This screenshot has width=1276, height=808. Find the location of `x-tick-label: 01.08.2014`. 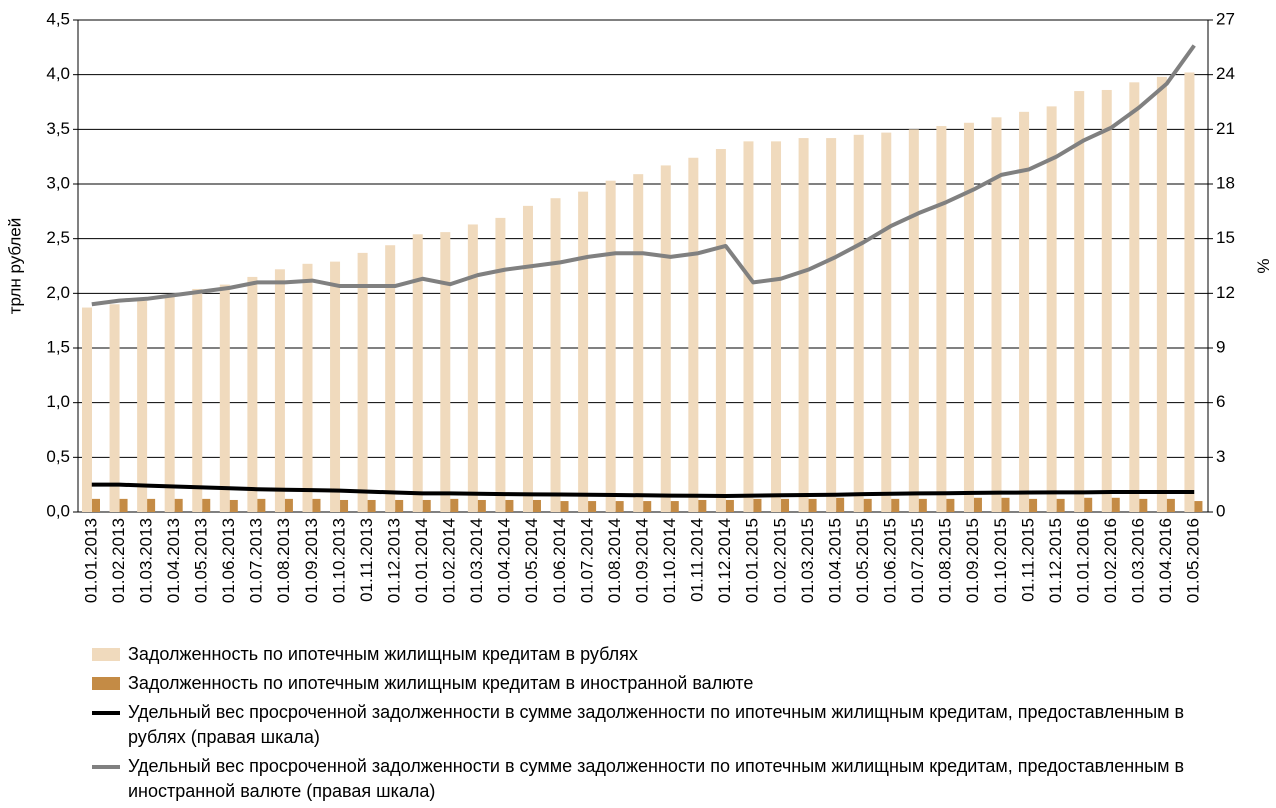

x-tick-label: 01.08.2014 is located at coordinates (614, 560).